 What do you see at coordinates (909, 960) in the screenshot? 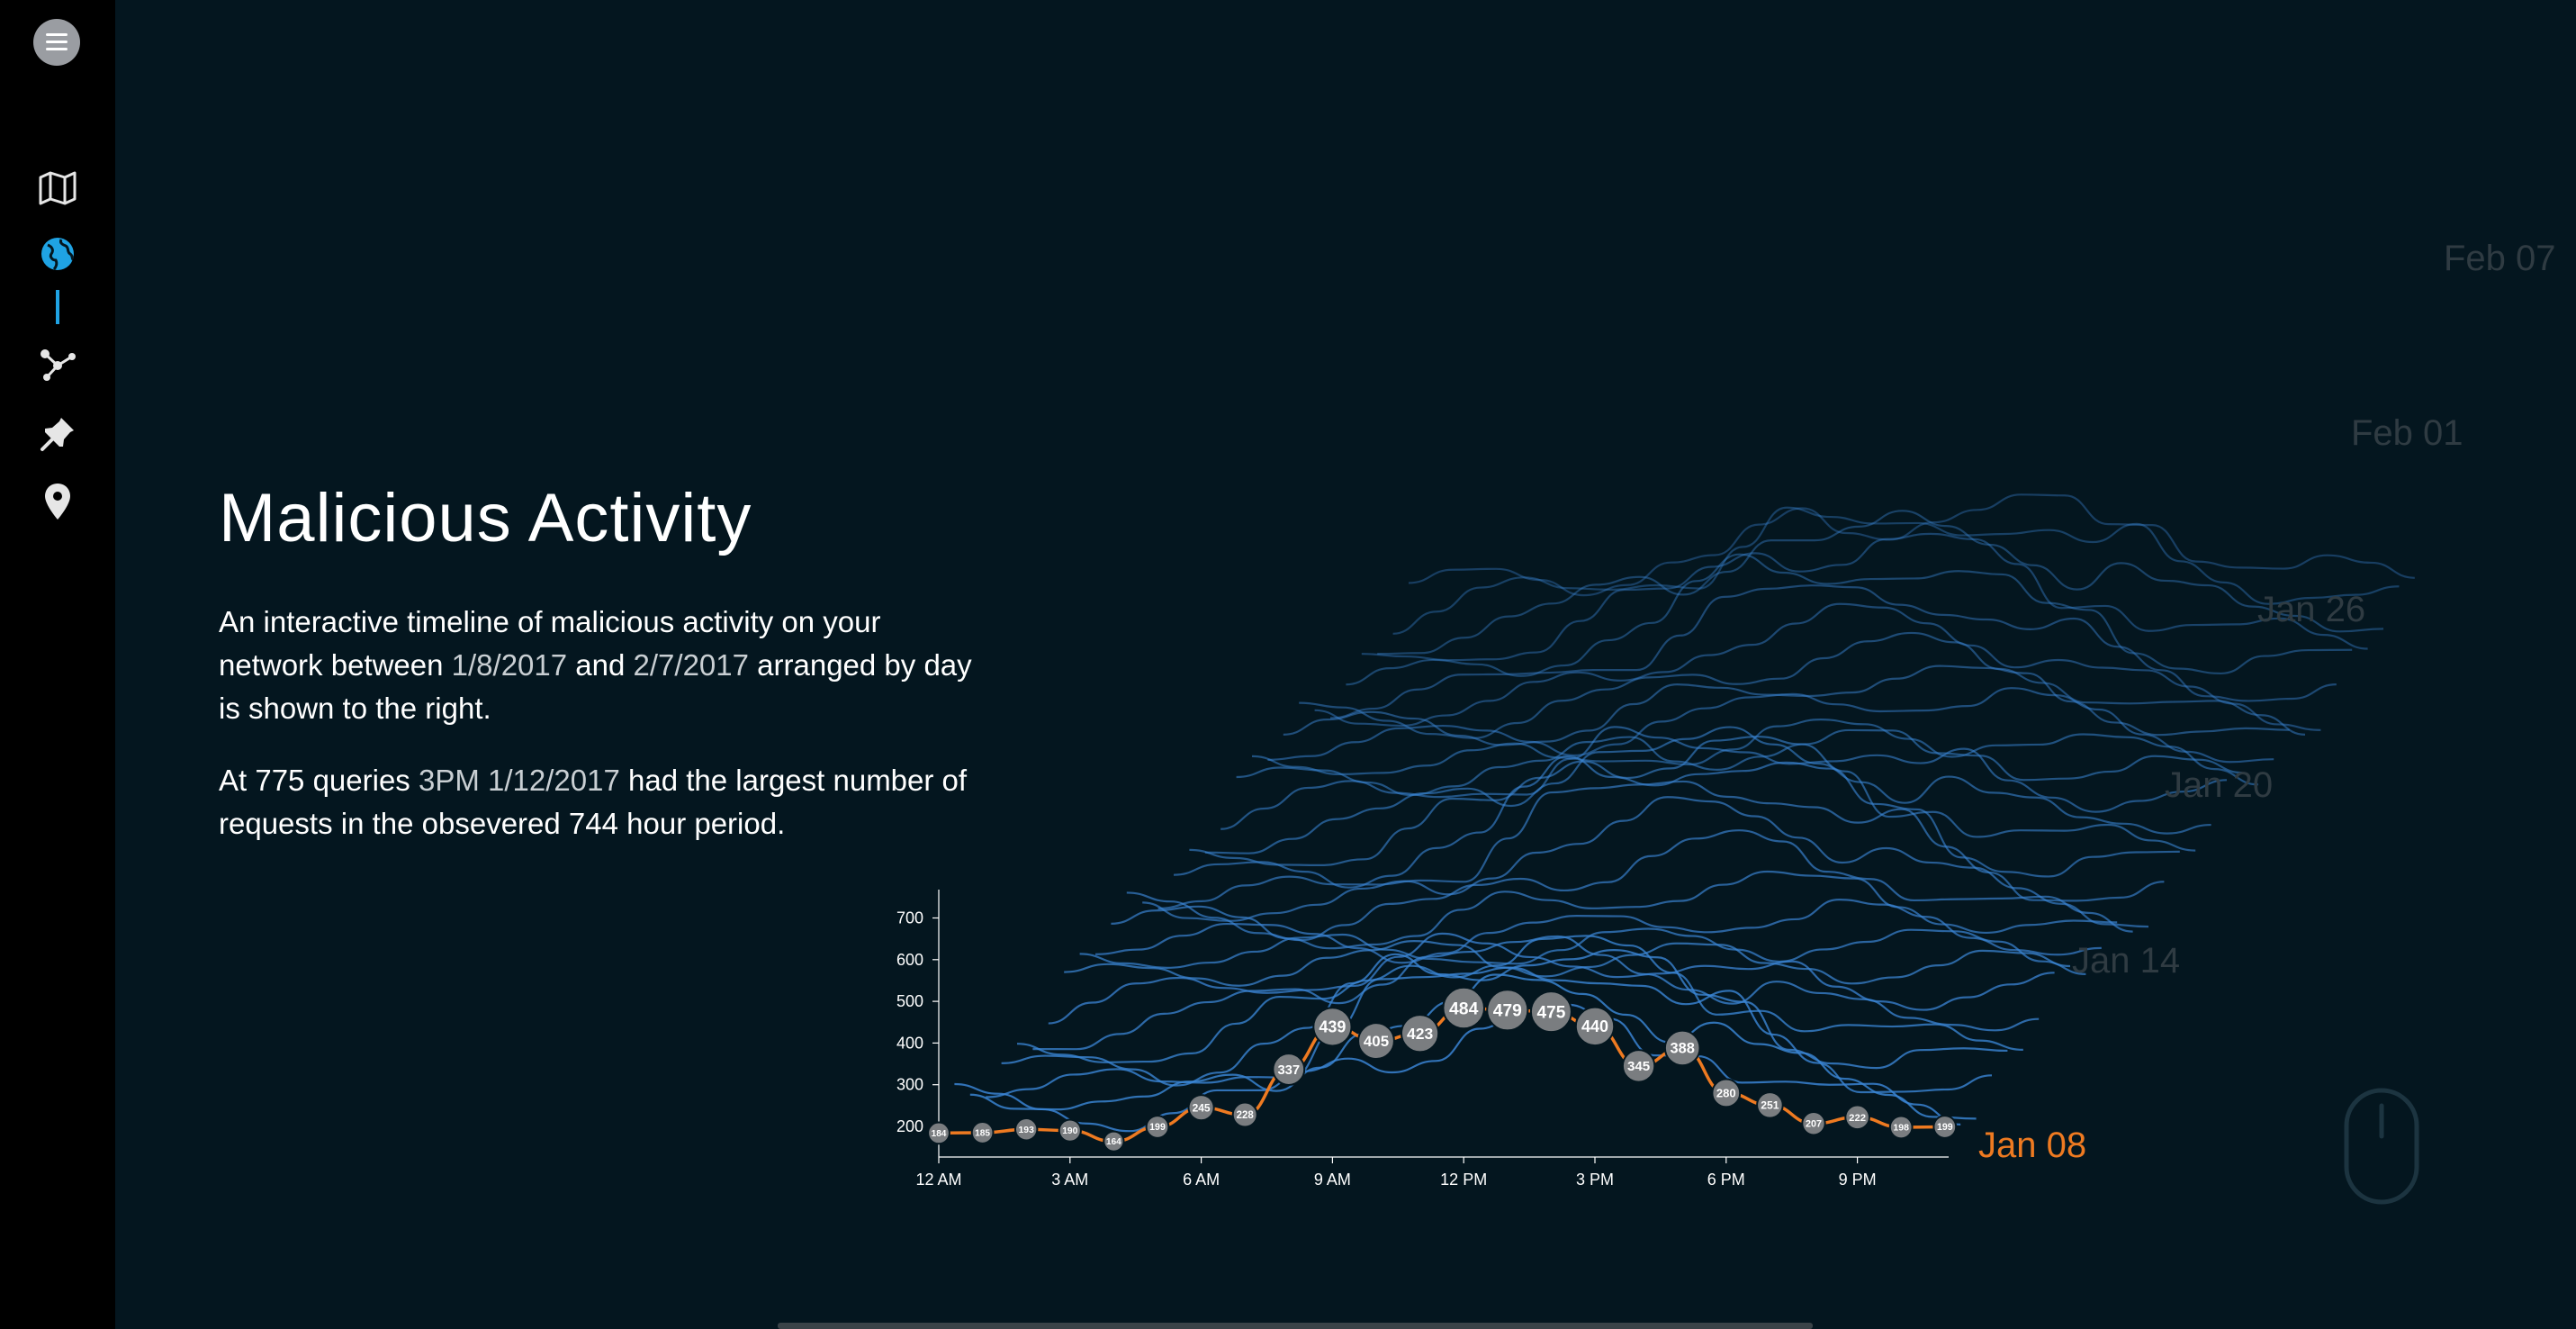
I see `y-tick-label: 600` at bounding box center [909, 960].